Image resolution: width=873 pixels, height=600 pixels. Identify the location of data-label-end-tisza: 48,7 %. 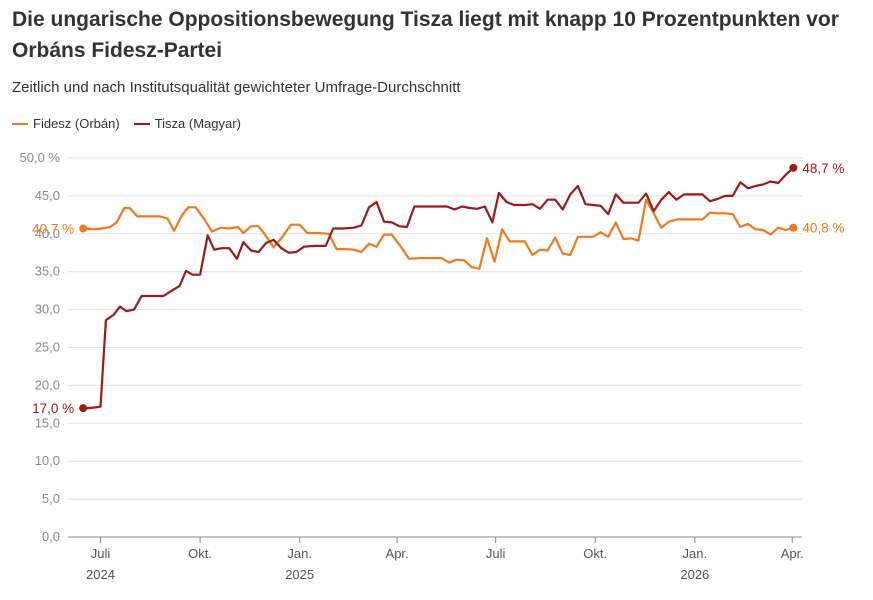
(823, 168).